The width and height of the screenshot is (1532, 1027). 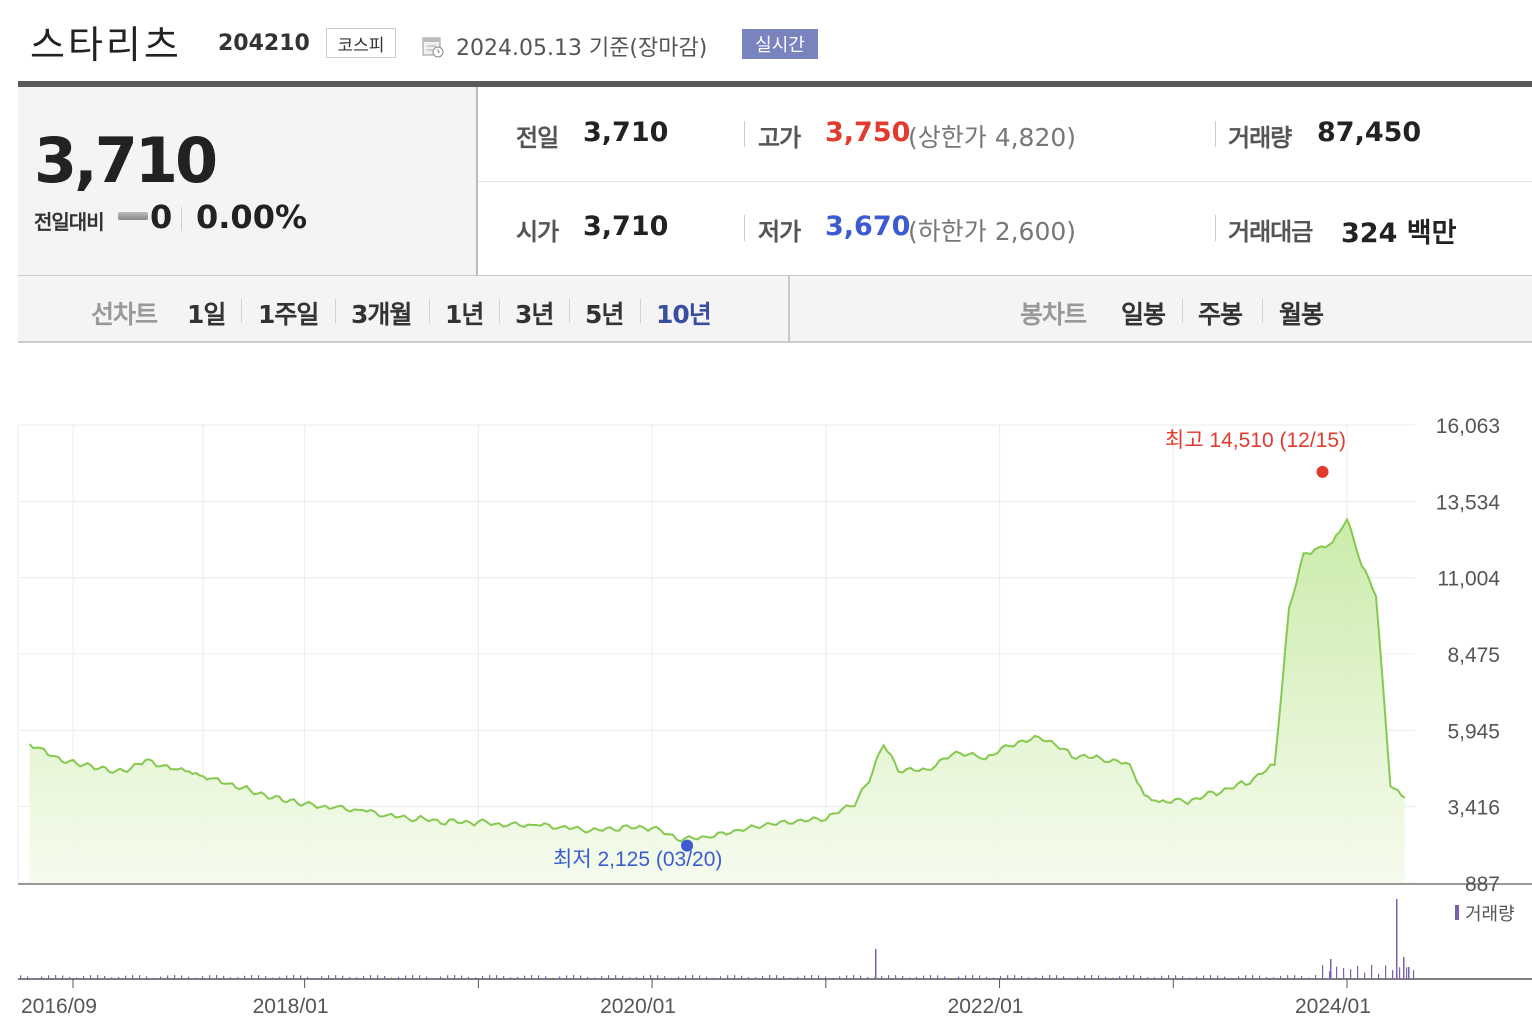 What do you see at coordinates (1301, 314) in the screenshot?
I see `candle-monthly: 월봉` at bounding box center [1301, 314].